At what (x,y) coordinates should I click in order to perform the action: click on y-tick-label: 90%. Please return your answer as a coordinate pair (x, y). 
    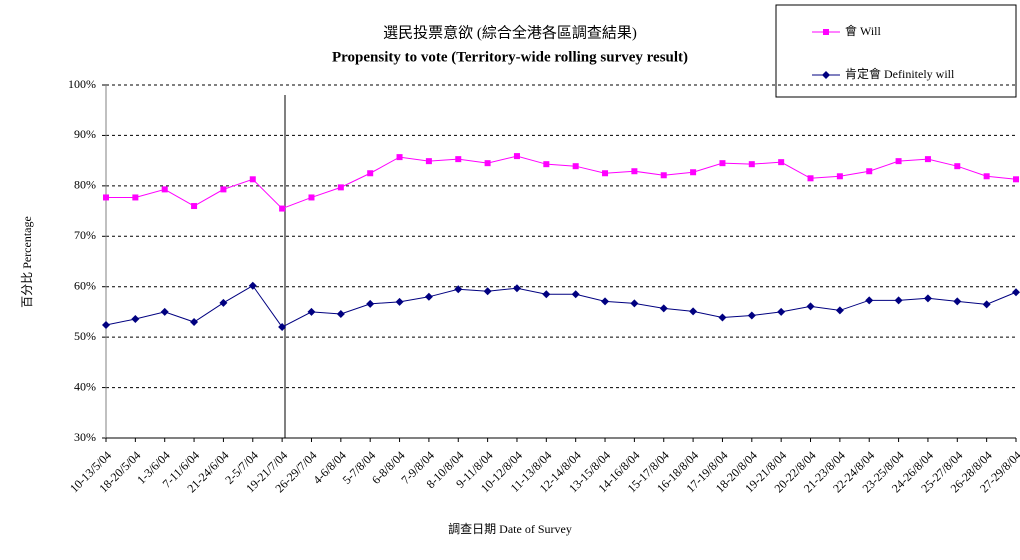
    Looking at the image, I should click on (85, 134).